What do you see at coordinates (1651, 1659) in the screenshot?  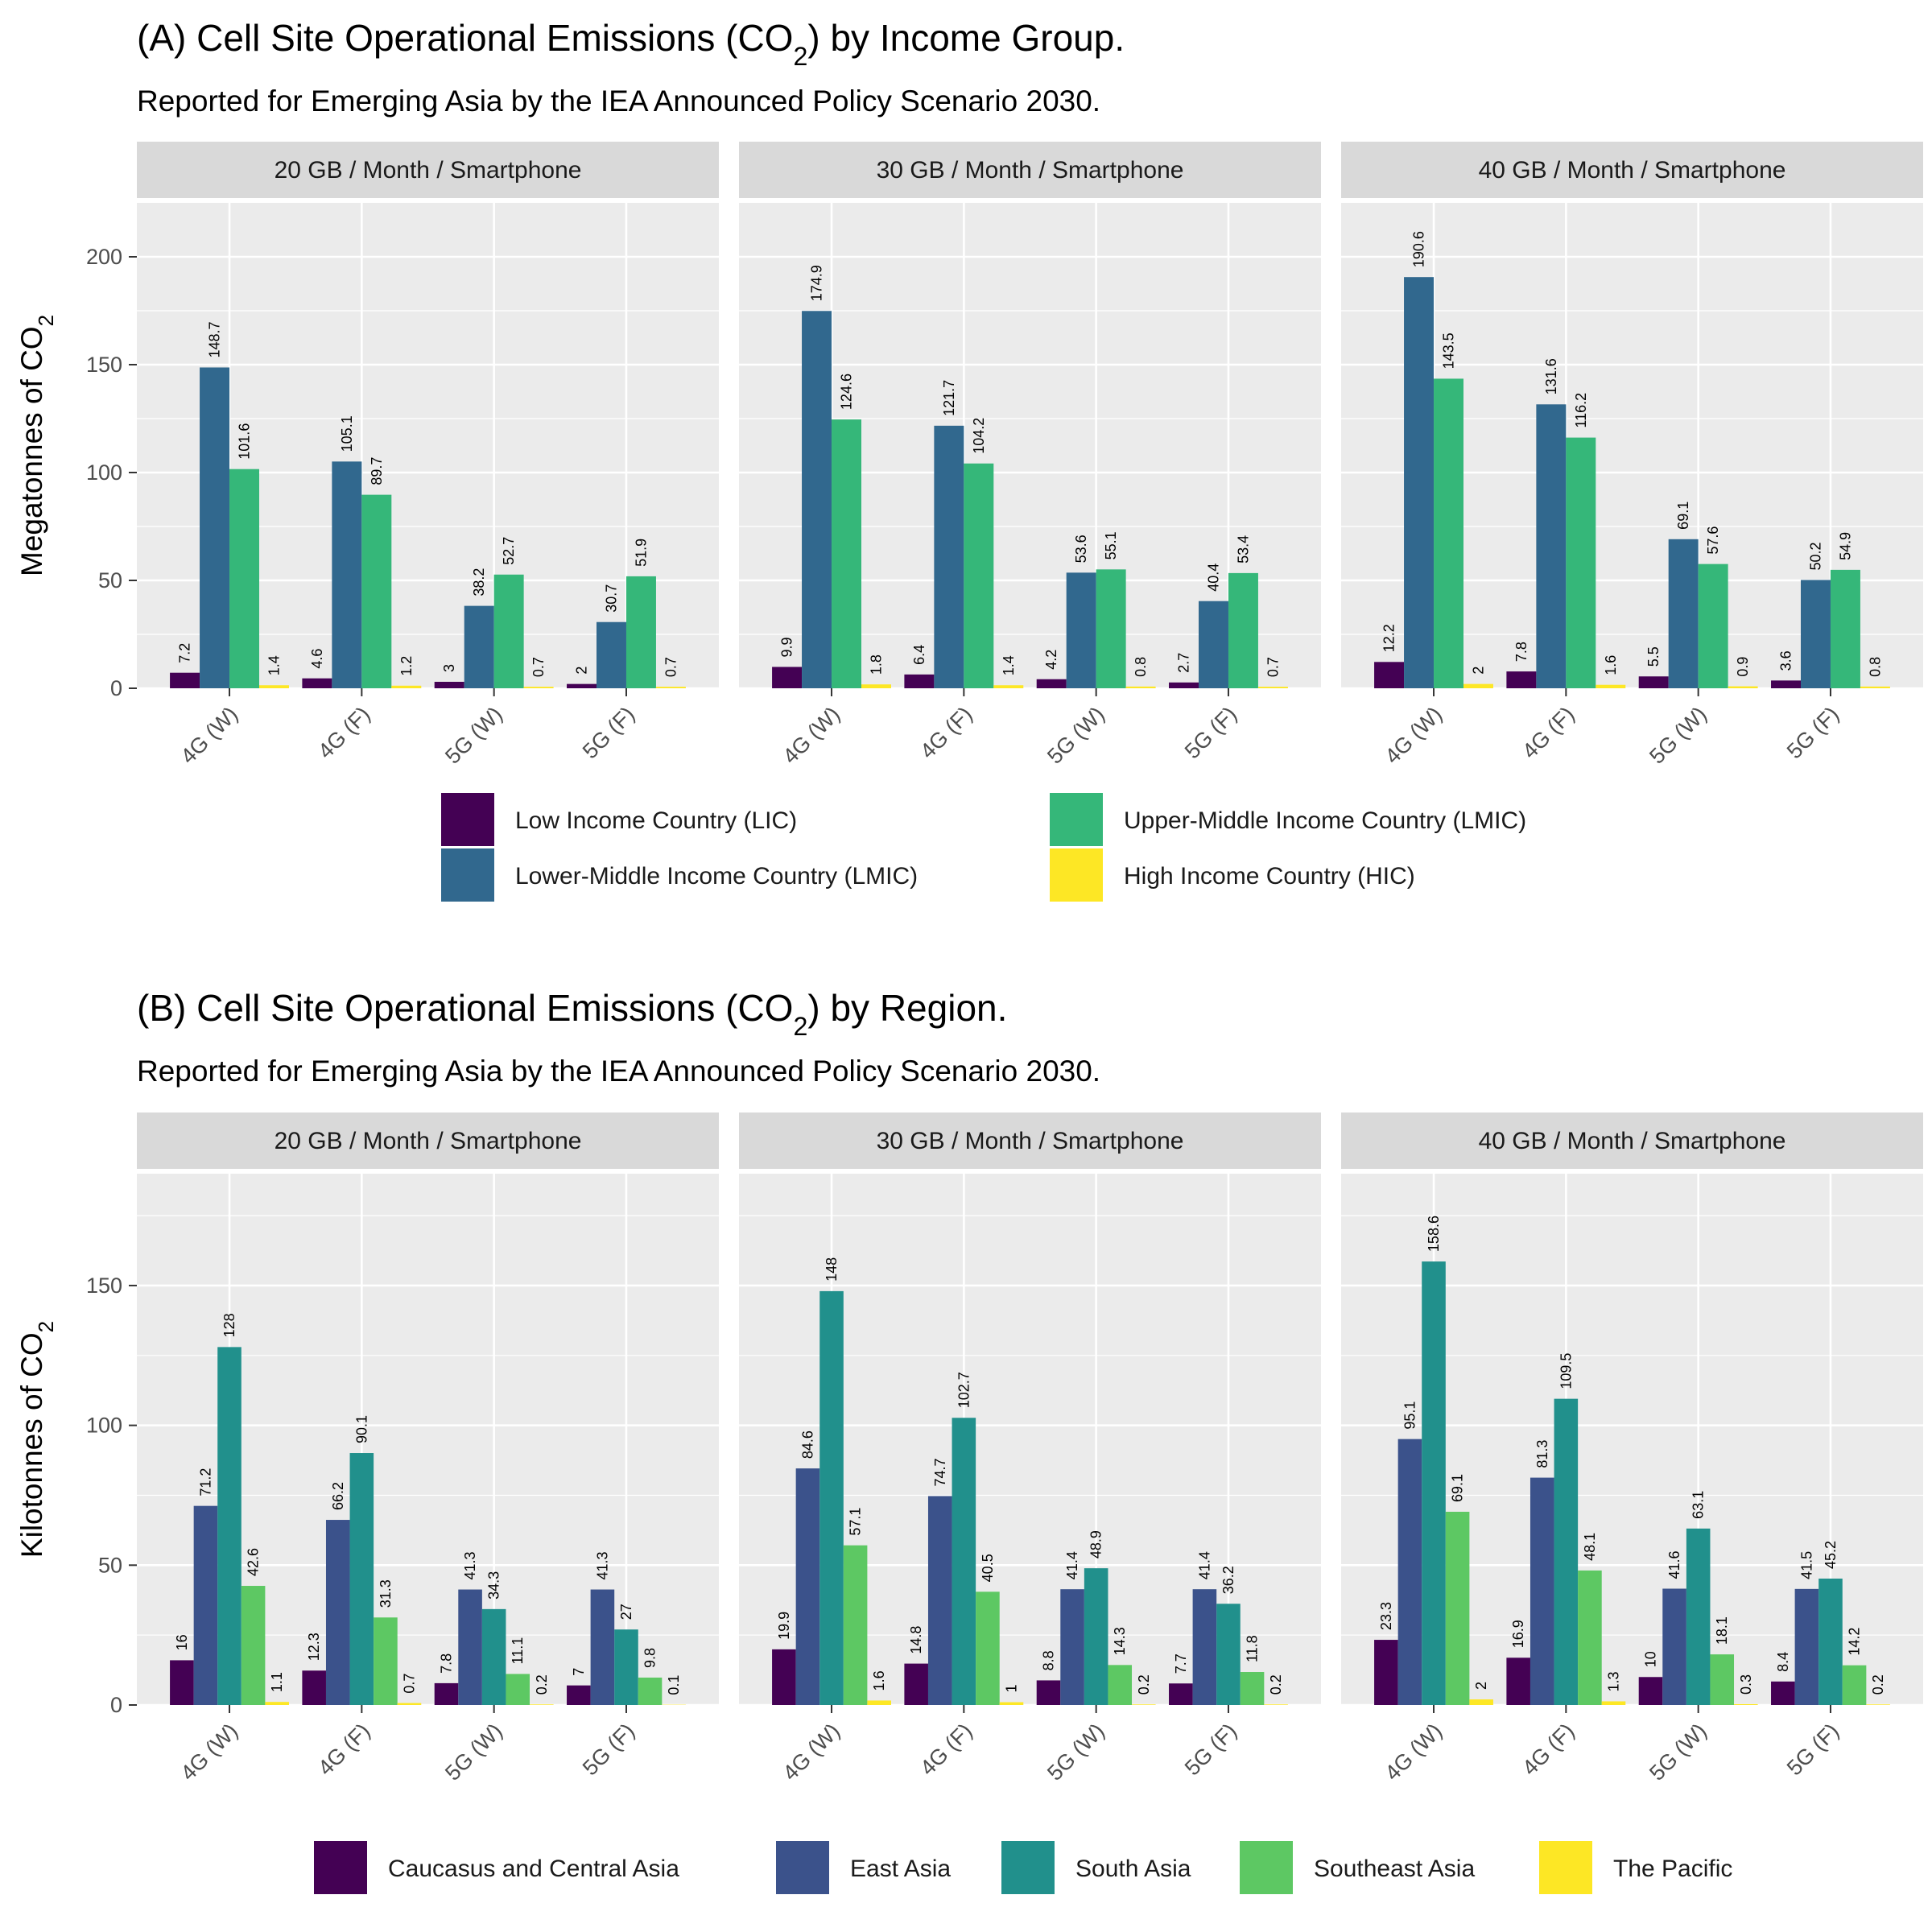 I see `data-label: 10` at bounding box center [1651, 1659].